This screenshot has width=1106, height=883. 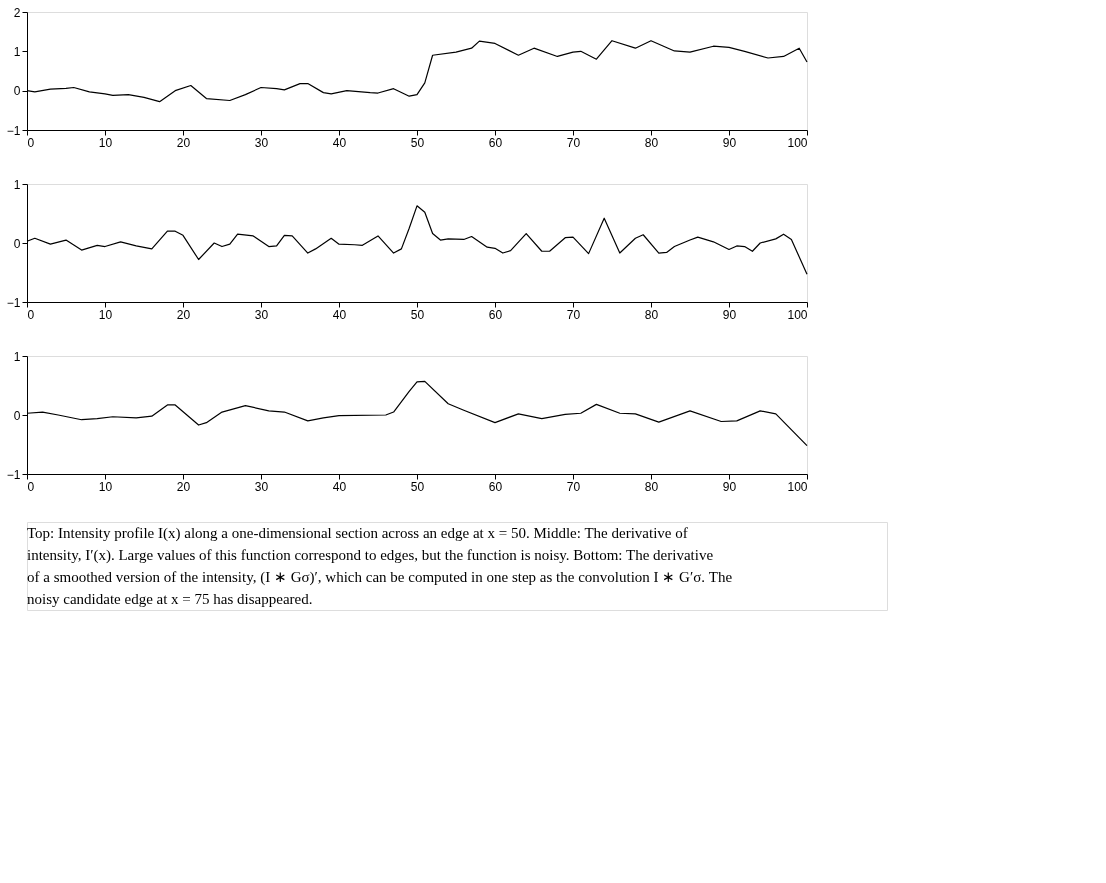 What do you see at coordinates (17, 12) in the screenshot?
I see `y-tick-label: 2` at bounding box center [17, 12].